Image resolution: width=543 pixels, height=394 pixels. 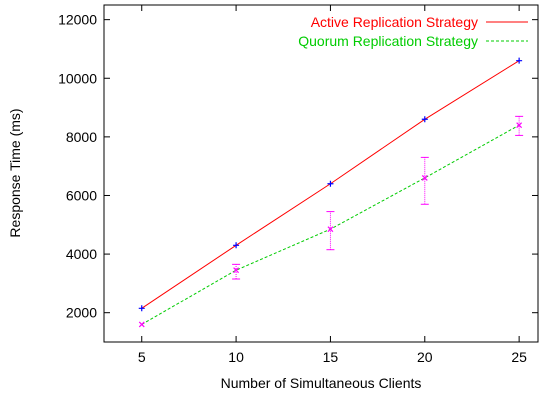 What do you see at coordinates (394, 22) in the screenshot?
I see `legend-label-1: Active Replication Strategy` at bounding box center [394, 22].